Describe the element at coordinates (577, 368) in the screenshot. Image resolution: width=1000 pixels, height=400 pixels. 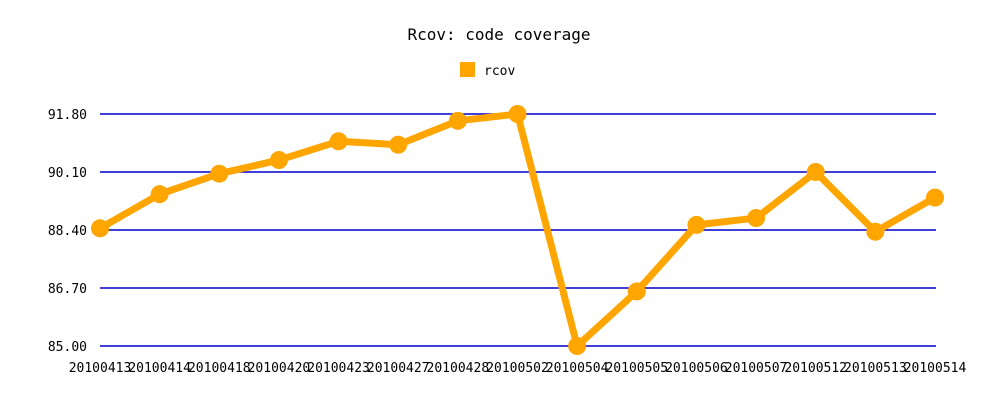
I see `x-tick-label-8: 20100504` at that location.